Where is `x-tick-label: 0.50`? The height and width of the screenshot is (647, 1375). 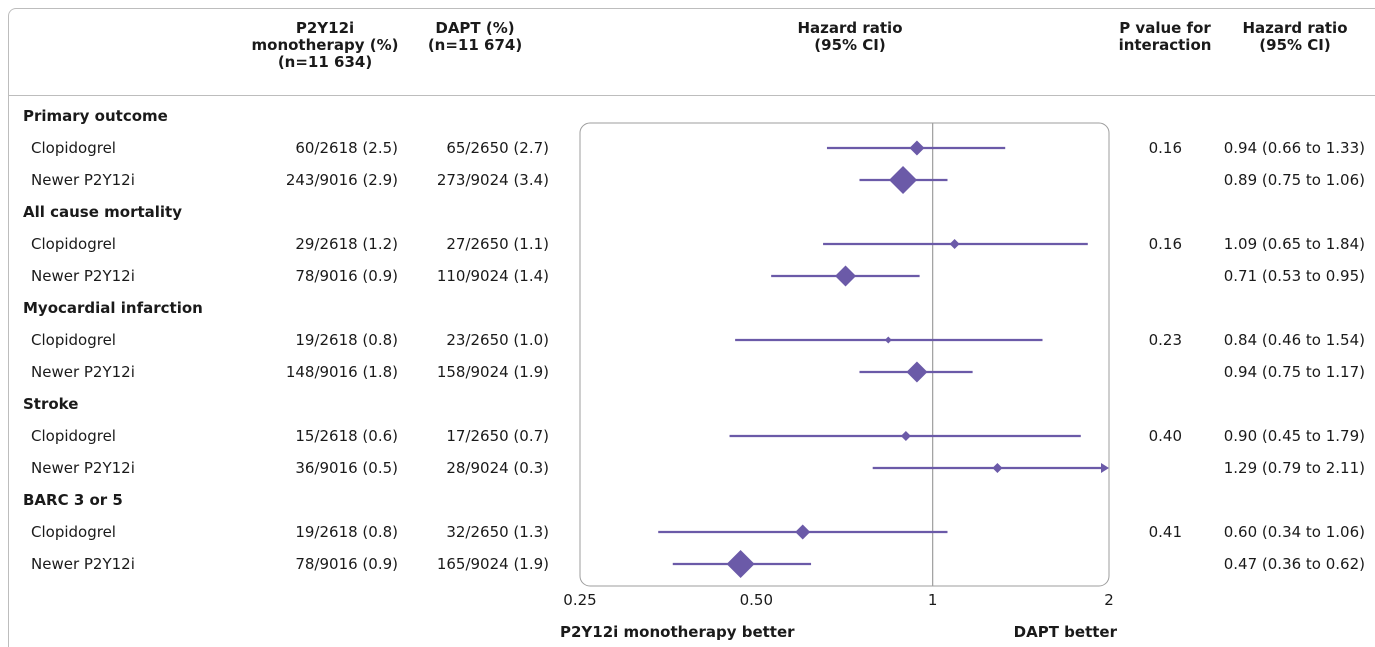 x-tick-label: 0.50 is located at coordinates (756, 600).